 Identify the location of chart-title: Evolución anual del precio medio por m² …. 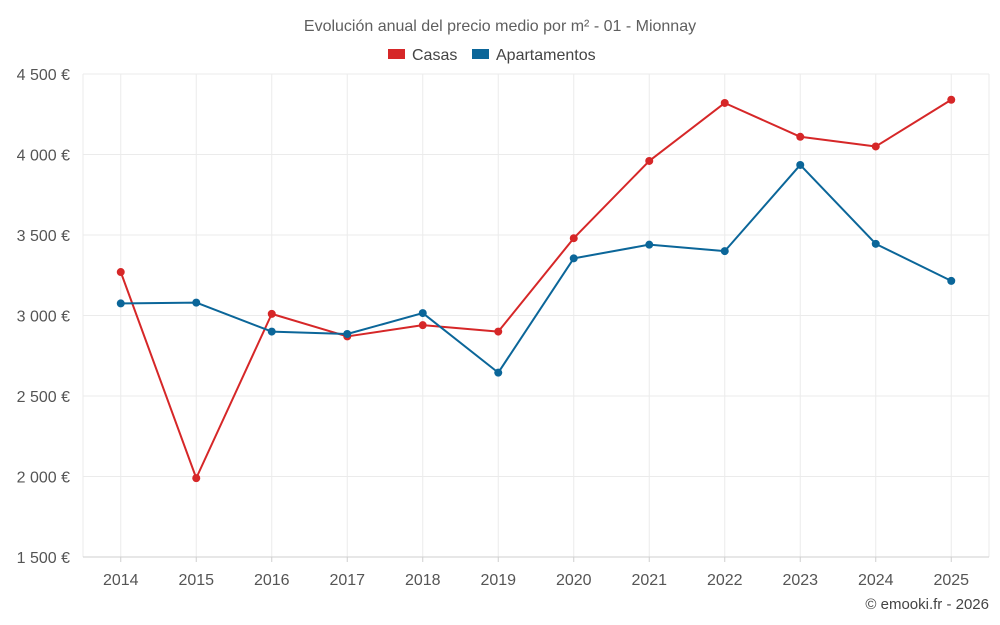
(500, 26).